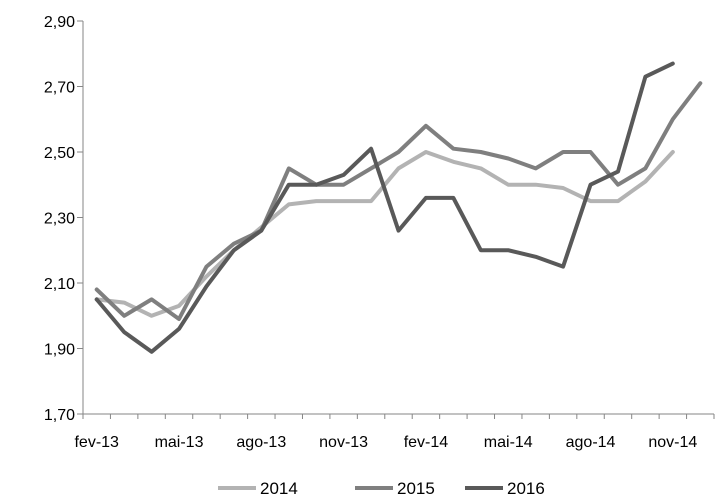 This screenshot has width=718, height=497. Describe the element at coordinates (59, 415) in the screenshot. I see `y-tick-label-1-70: 1,70` at that location.